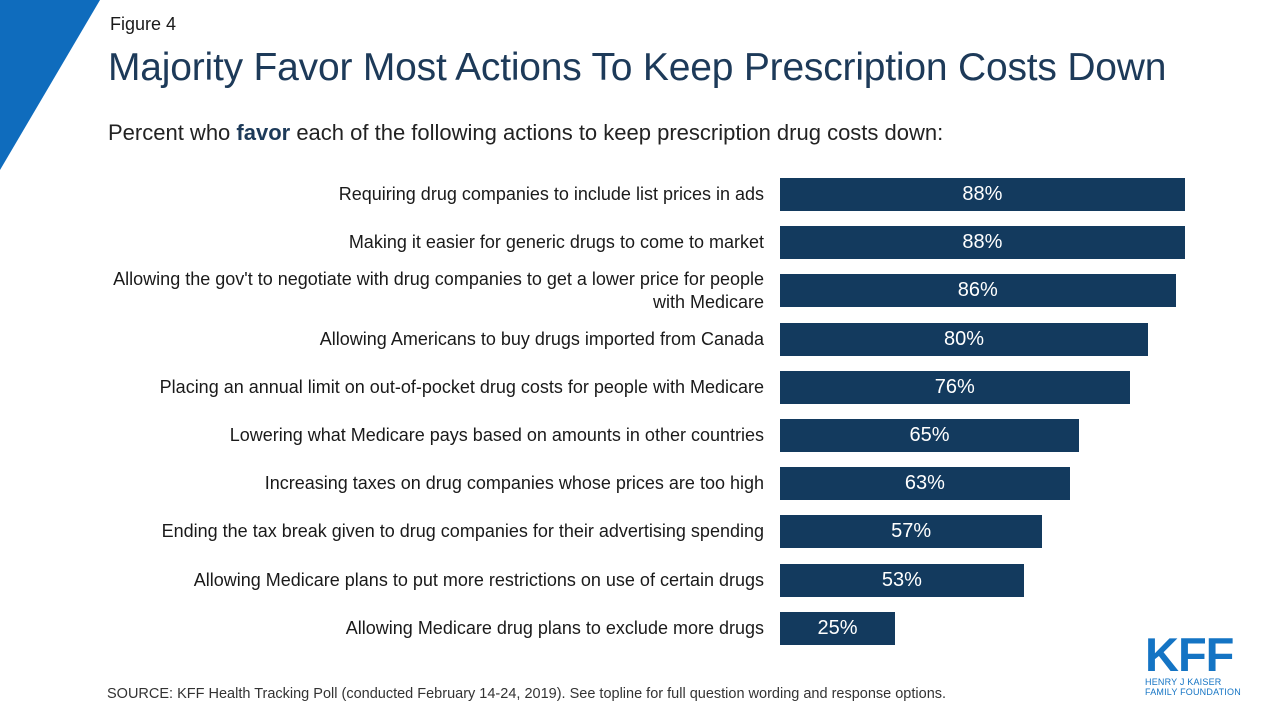  Describe the element at coordinates (143, 24) in the screenshot. I see `figure-label: Figure 4` at that location.